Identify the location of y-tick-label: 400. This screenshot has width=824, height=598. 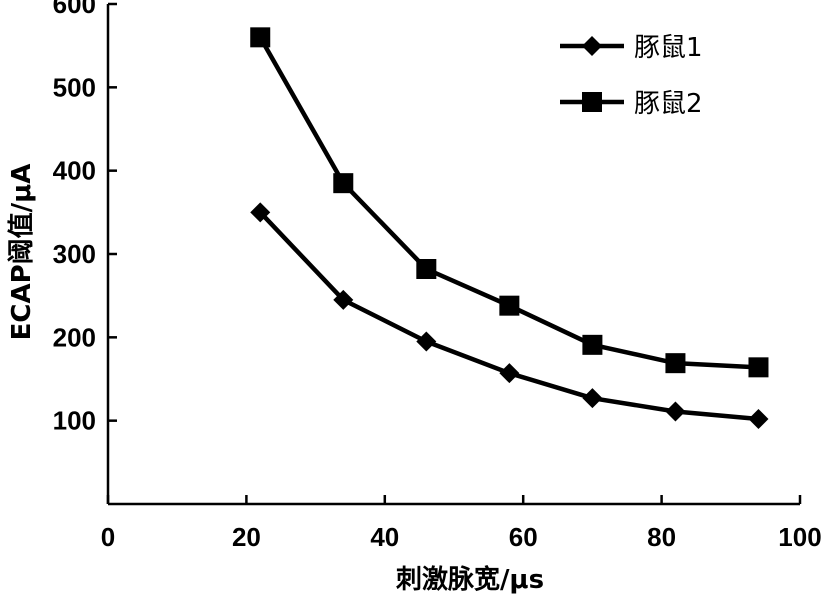
(74, 171).